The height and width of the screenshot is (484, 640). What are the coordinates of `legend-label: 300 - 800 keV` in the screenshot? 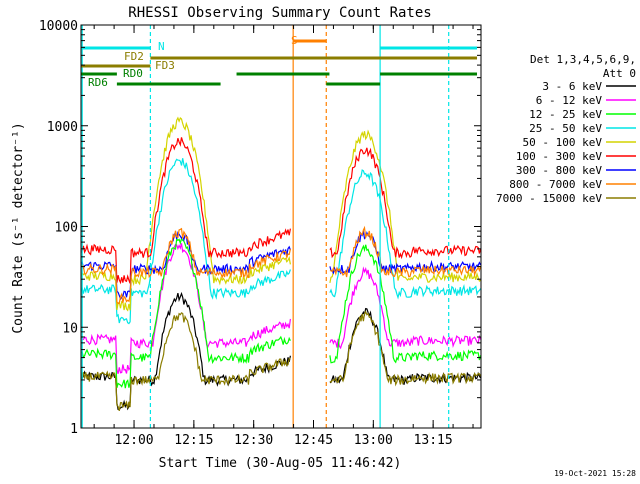 It's located at (559, 170).